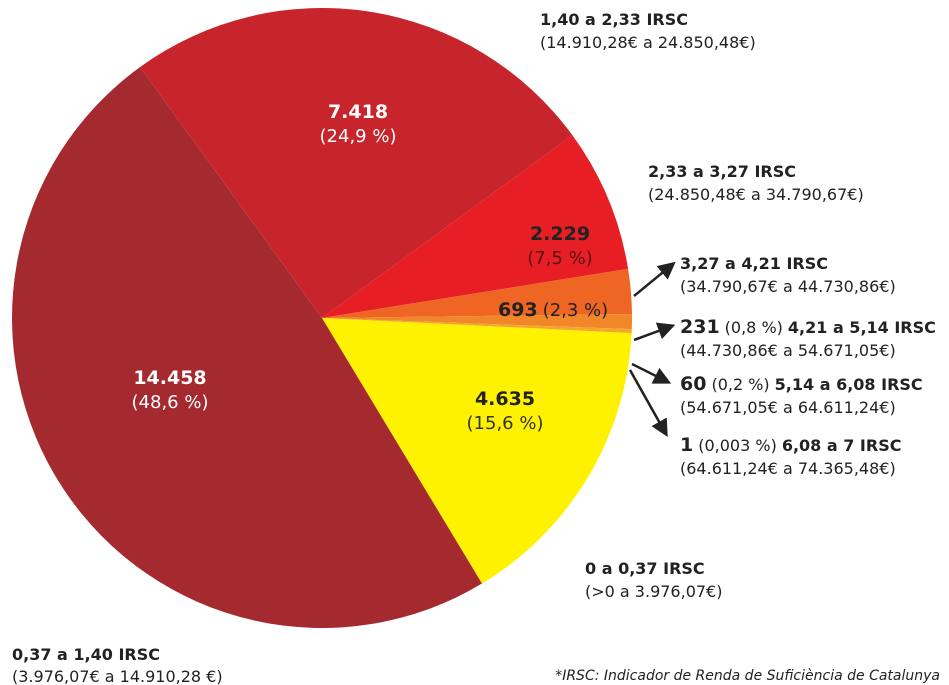 The height and width of the screenshot is (685, 949). I want to click on slice-label: 0 a 0,37 IRSC, so click(645, 568).